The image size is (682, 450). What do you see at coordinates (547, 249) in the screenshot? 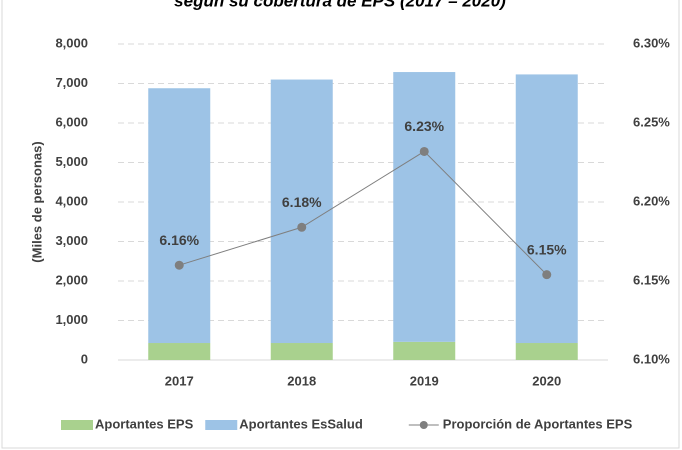
I see `data-label: 6.15%` at bounding box center [547, 249].